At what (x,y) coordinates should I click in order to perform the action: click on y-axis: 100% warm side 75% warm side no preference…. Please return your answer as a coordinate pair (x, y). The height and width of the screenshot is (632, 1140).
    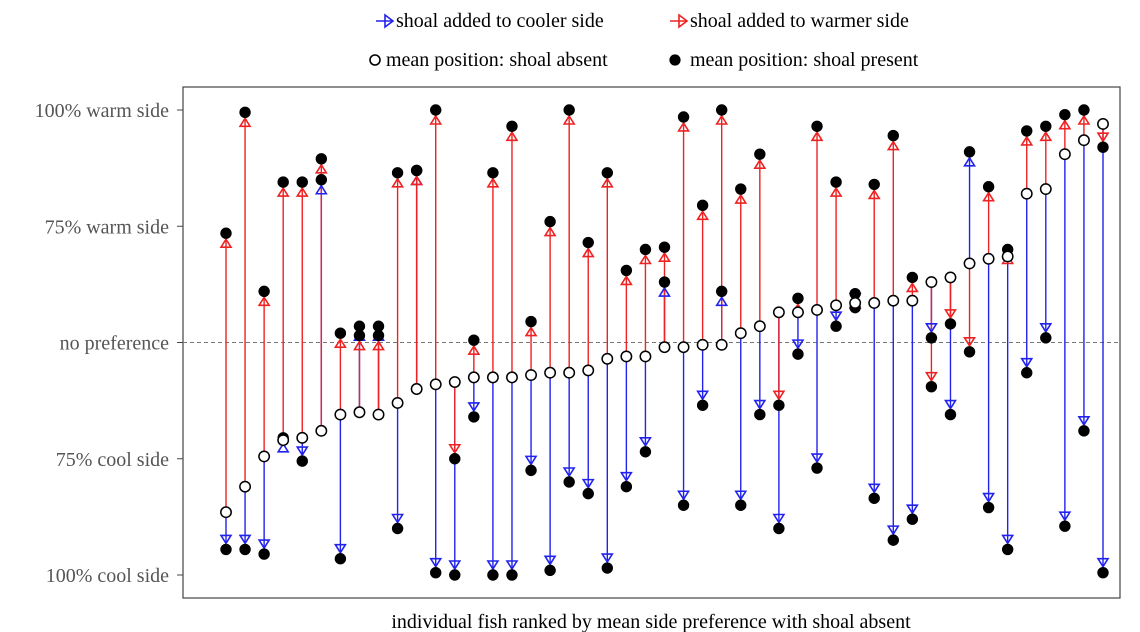
    Looking at the image, I should click on (109, 343).